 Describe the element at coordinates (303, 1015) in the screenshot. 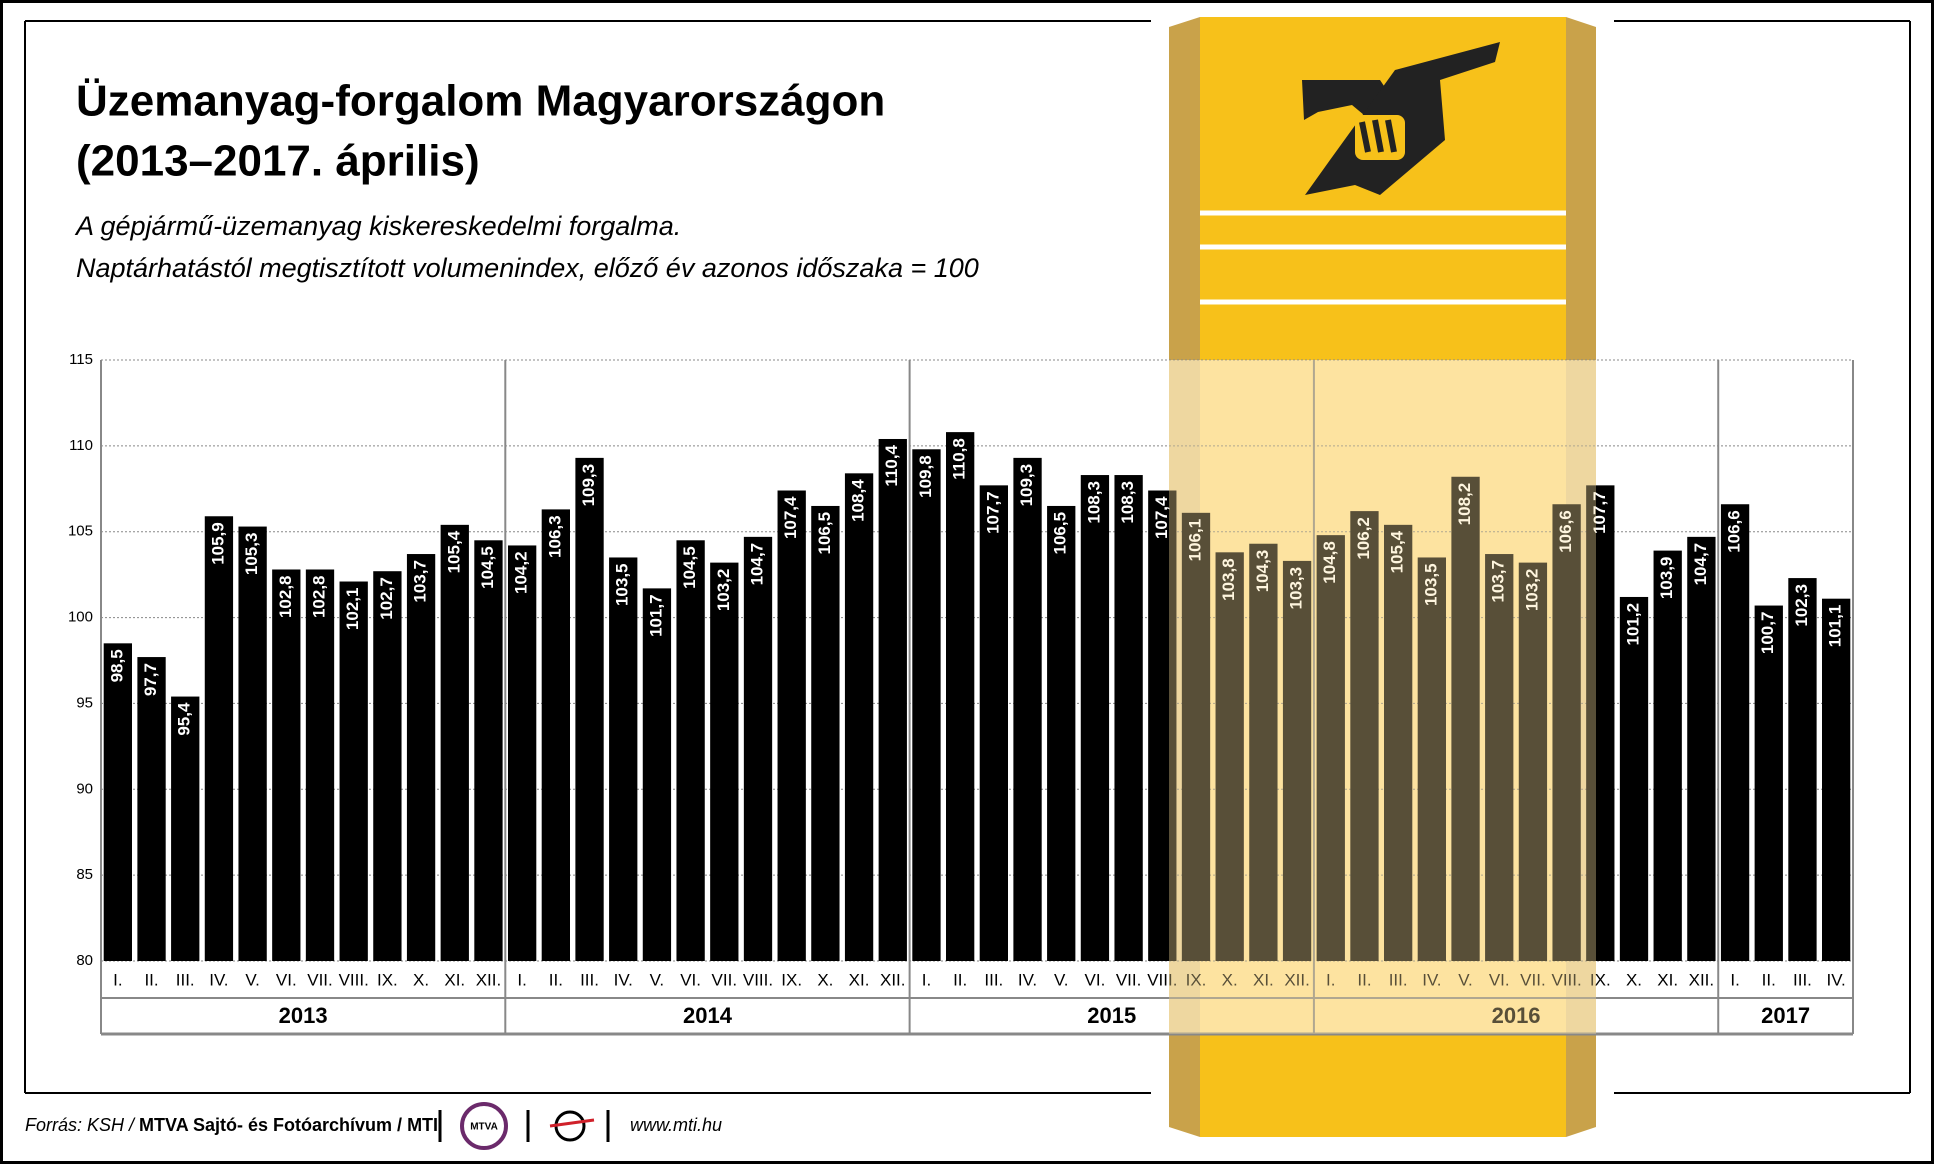

I see `year-label: 2013` at that location.